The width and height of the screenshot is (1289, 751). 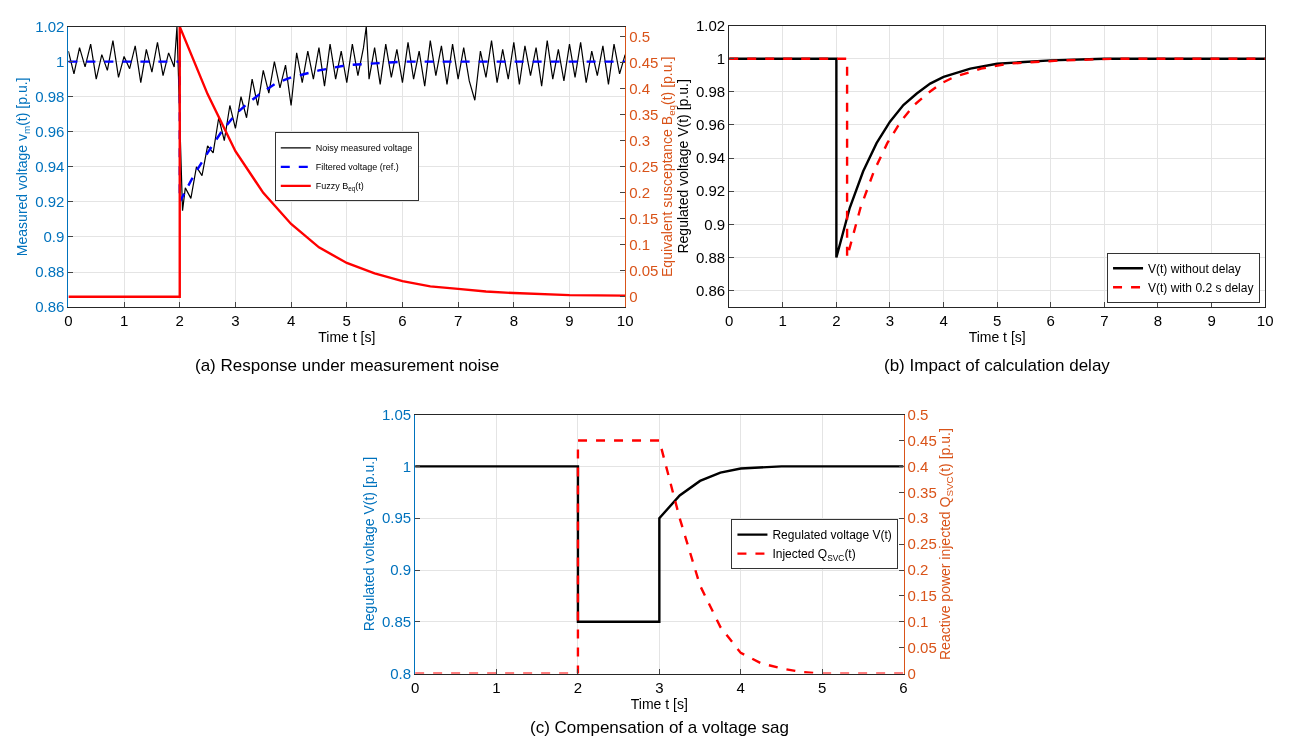 I want to click on y-tick-label: 0.85, so click(x=396, y=622).